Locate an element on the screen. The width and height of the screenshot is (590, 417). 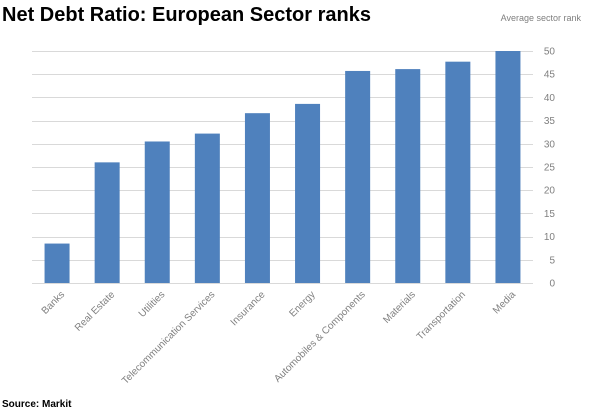
y-tick-label: 10 is located at coordinates (550, 237).